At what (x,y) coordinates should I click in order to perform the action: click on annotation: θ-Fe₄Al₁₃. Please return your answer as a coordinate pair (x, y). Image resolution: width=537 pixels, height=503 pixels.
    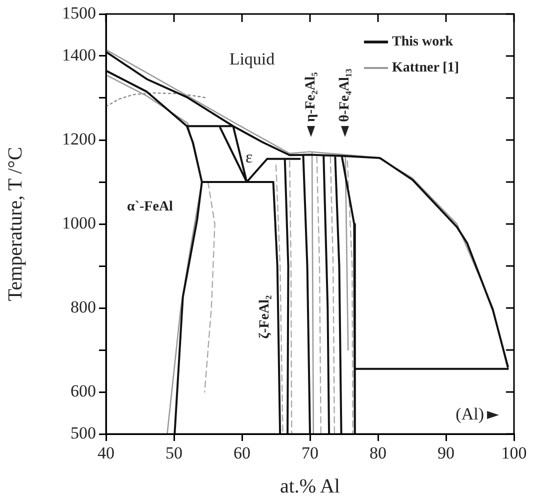
    Looking at the image, I should click on (345, 95).